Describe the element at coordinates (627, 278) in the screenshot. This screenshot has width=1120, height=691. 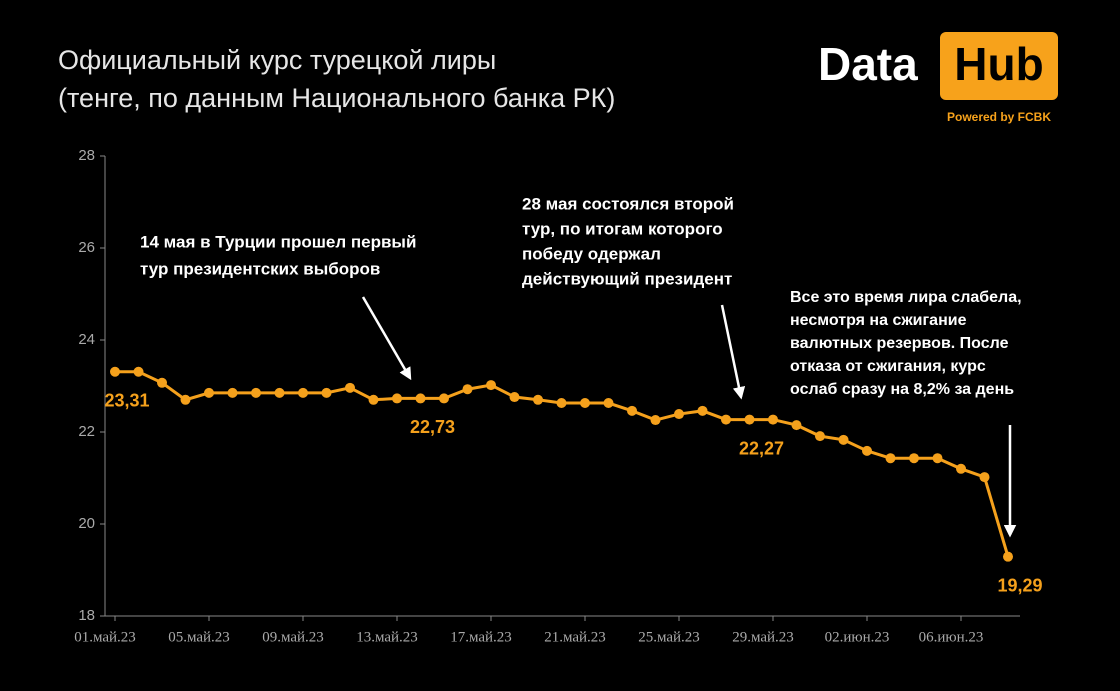
I see `annotation: действующий президент` at that location.